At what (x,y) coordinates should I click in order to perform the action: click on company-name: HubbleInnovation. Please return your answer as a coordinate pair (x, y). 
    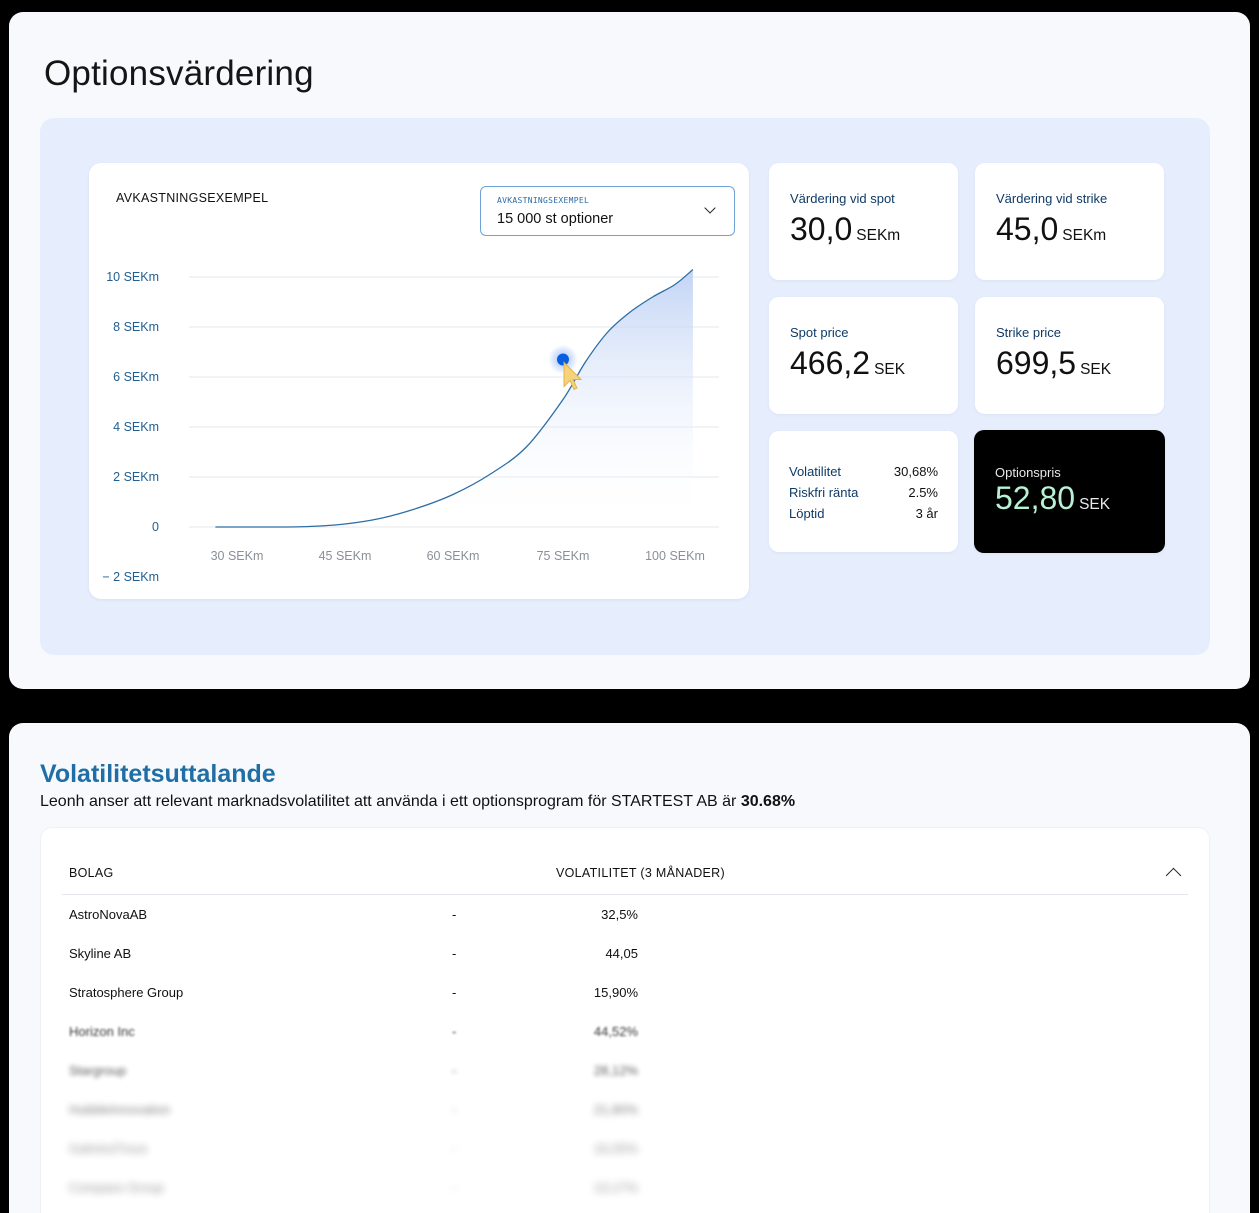
    Looking at the image, I should click on (120, 1109).